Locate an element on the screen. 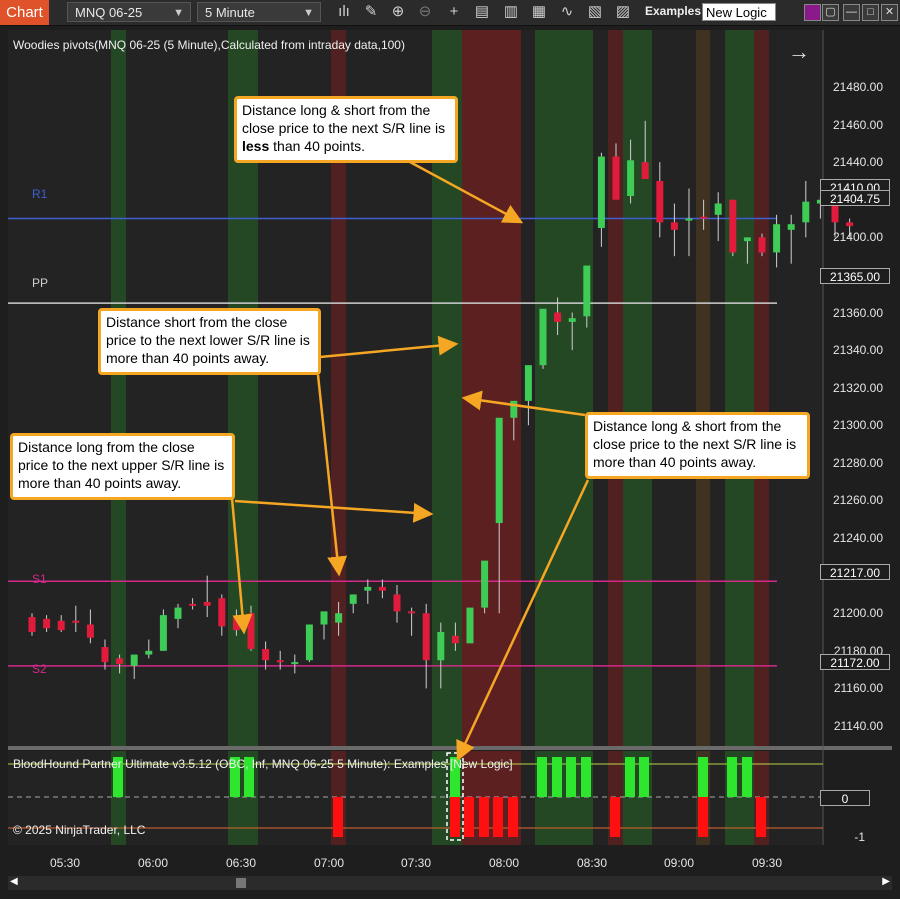 This screenshot has width=900, height=899. properties-icon: ▤ is located at coordinates (482, 11).